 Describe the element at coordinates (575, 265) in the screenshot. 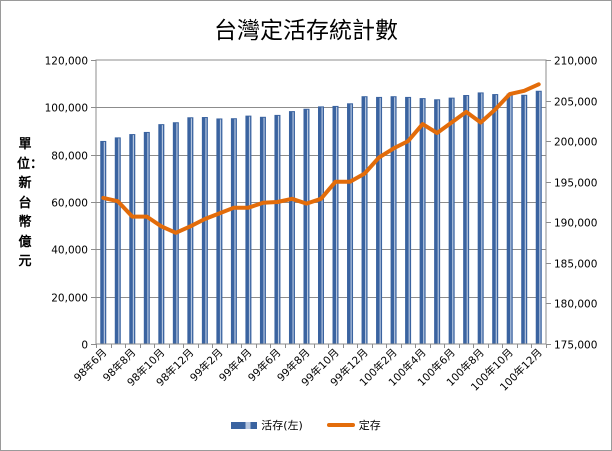

I see `right-axis-tick-label: 185,000` at that location.